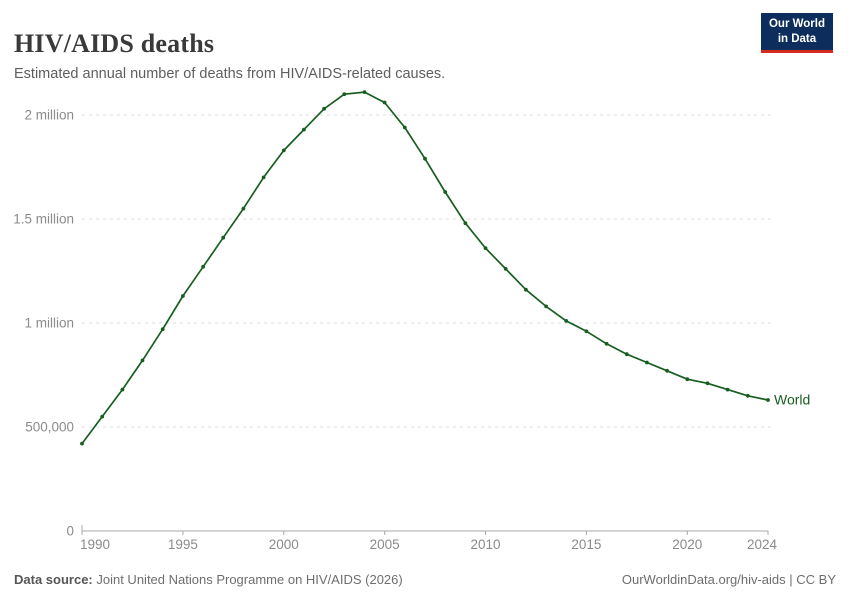  Describe the element at coordinates (728, 579) in the screenshot. I see `citation-link: OurWorldinData.org/hiv-aids | CC BY` at that location.